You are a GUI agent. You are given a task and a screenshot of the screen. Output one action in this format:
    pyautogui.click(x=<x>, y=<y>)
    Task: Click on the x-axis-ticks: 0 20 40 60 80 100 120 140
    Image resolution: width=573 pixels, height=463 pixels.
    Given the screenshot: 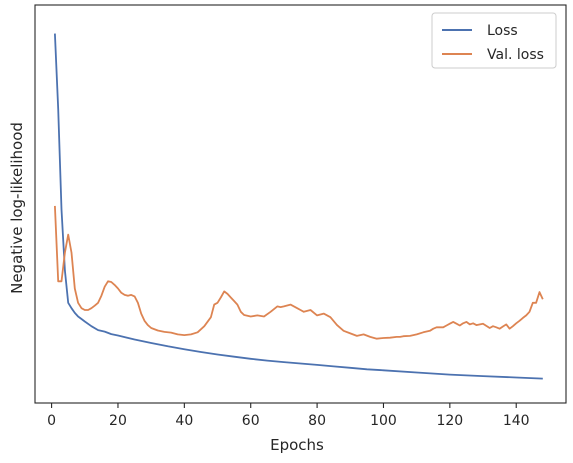 What is the action you would take?
    pyautogui.click(x=288, y=416)
    